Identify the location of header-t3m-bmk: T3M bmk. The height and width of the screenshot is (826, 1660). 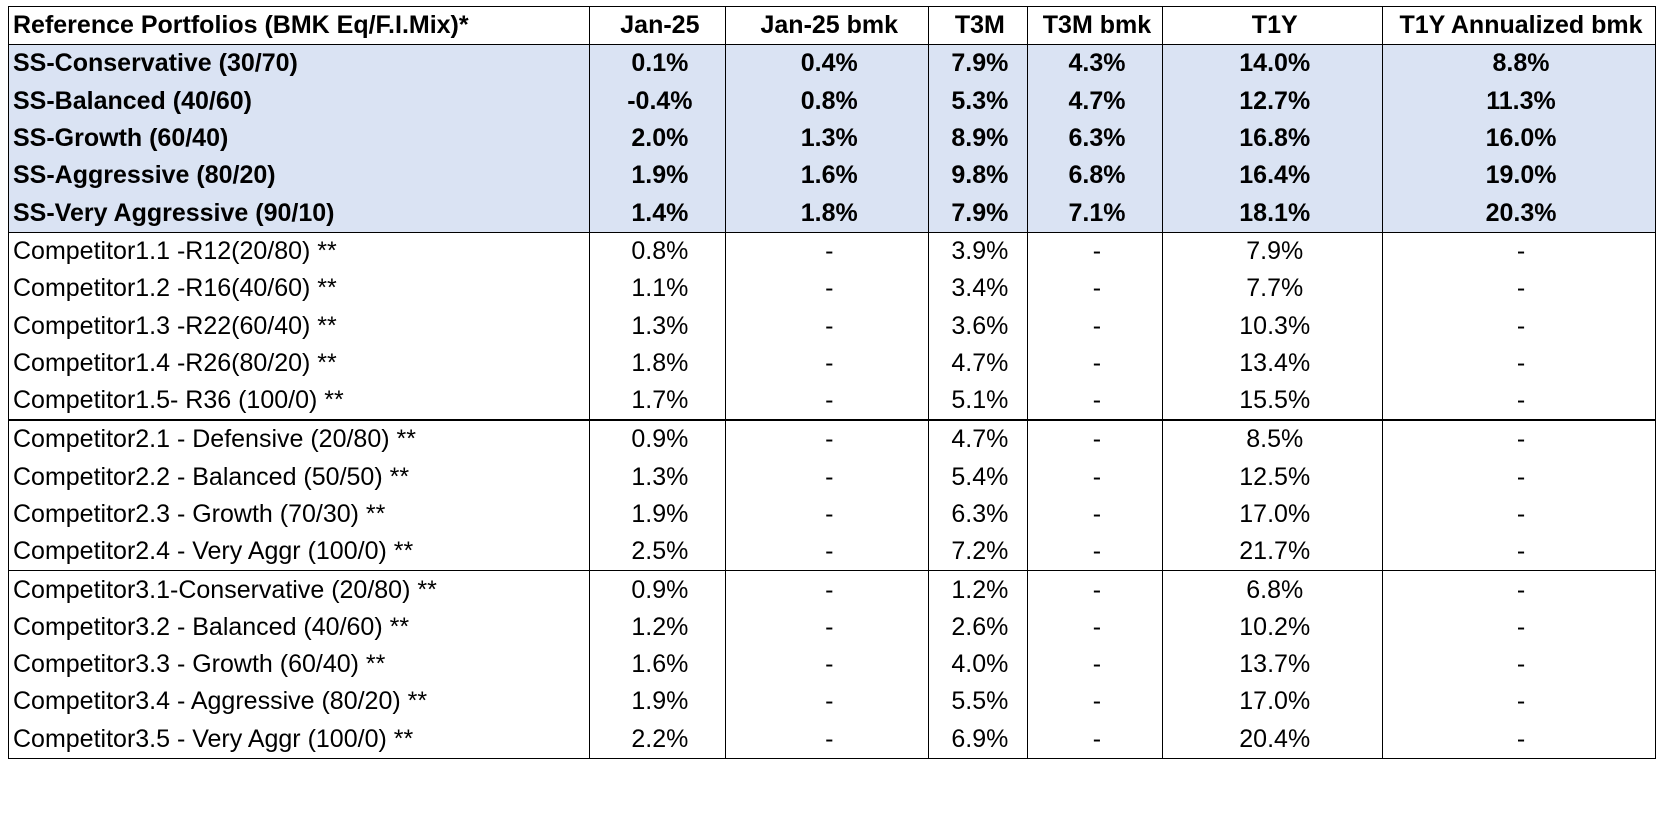
(1095, 25).